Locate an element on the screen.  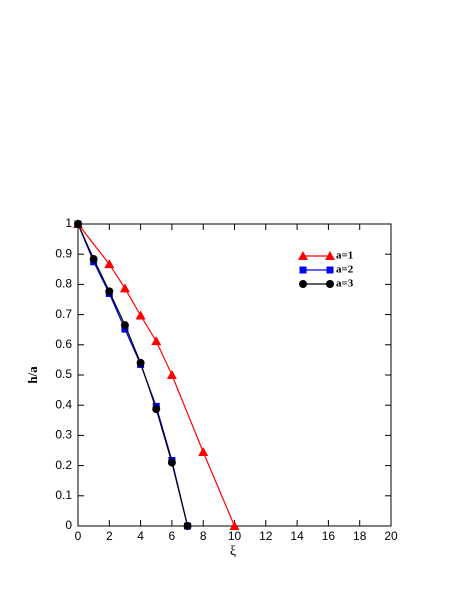
x-tick-label: 10 is located at coordinates (235, 536).